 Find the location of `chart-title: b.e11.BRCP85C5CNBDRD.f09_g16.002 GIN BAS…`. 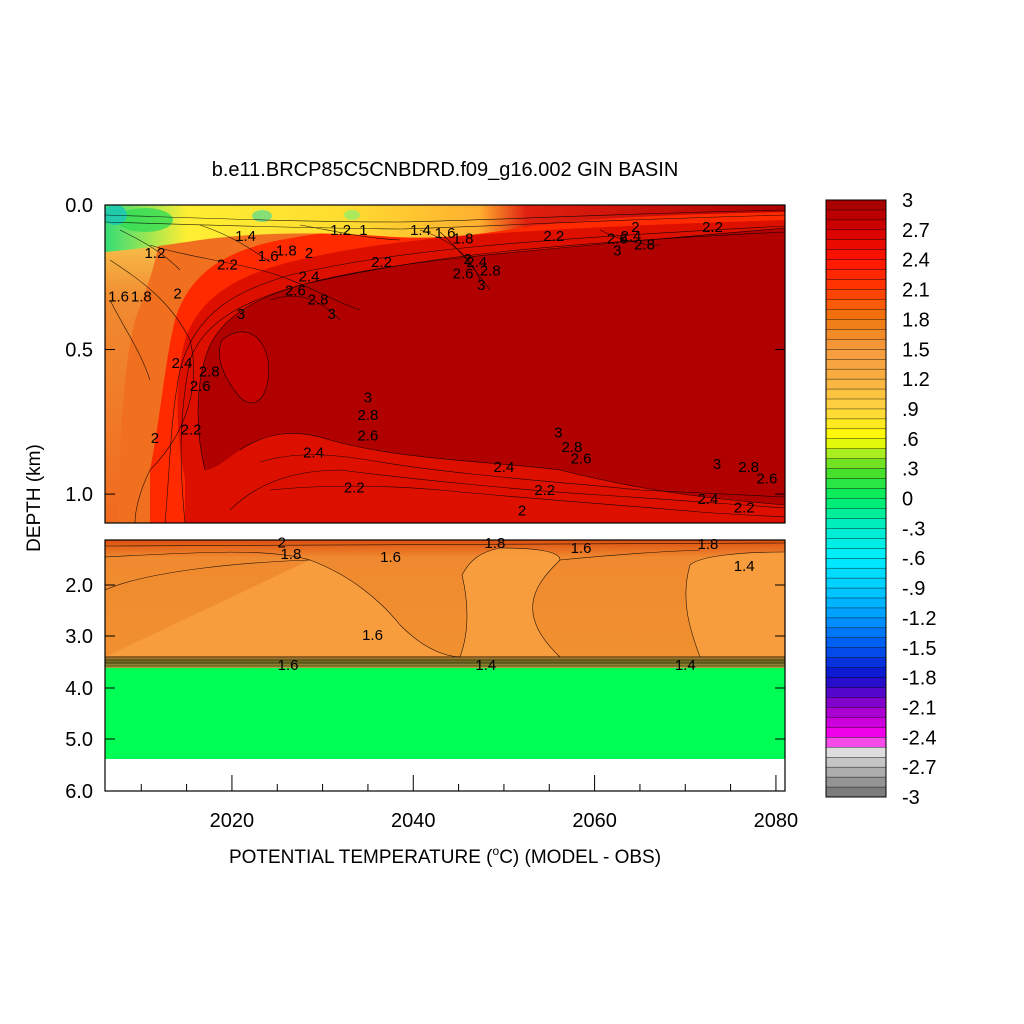

chart-title: b.e11.BRCP85C5CNBDRD.f09_g16.002 GIN BAS… is located at coordinates (445, 170).